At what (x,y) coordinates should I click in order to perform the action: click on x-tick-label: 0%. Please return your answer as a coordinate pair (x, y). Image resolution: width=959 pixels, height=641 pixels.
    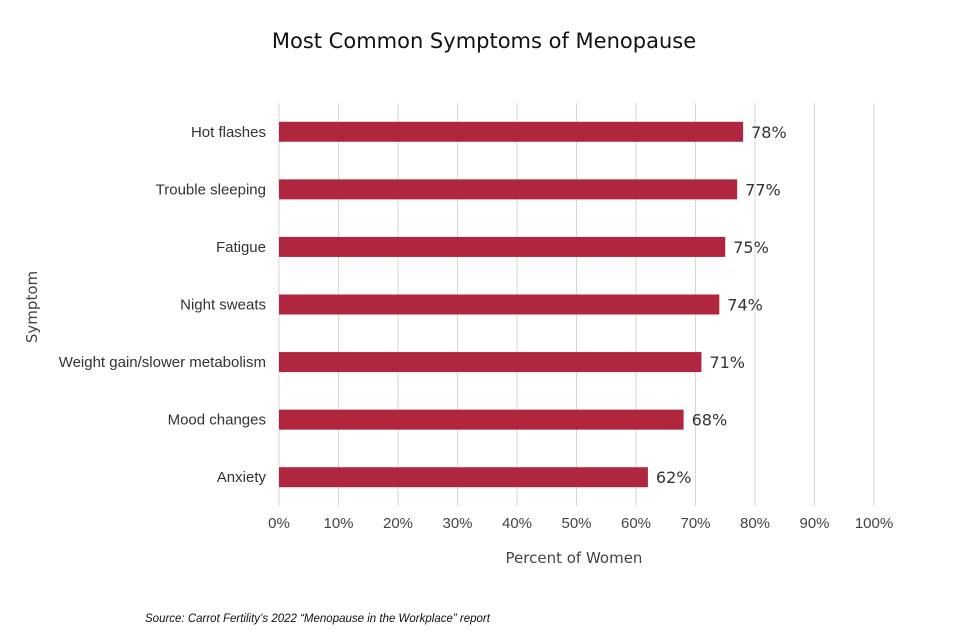
    Looking at the image, I should click on (279, 523).